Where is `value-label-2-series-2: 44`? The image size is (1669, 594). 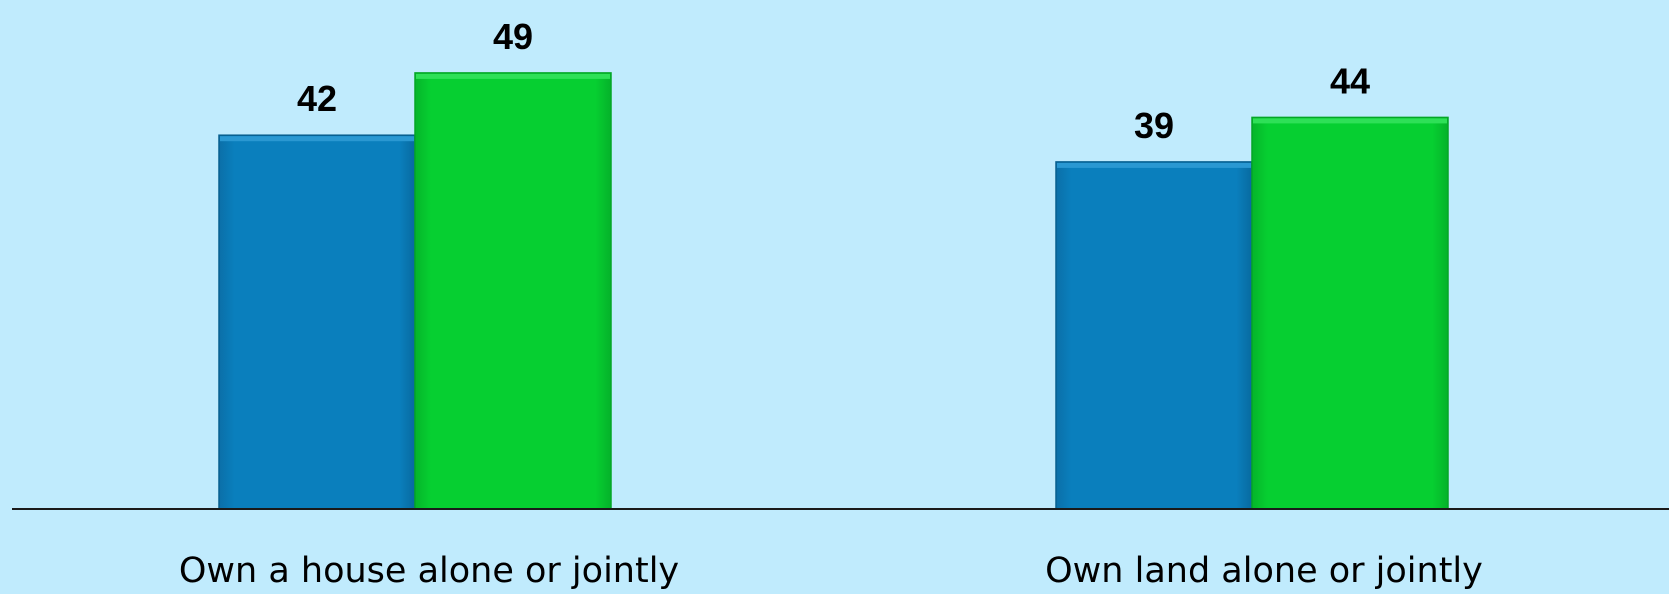 value-label-2-series-2: 44 is located at coordinates (1350, 80).